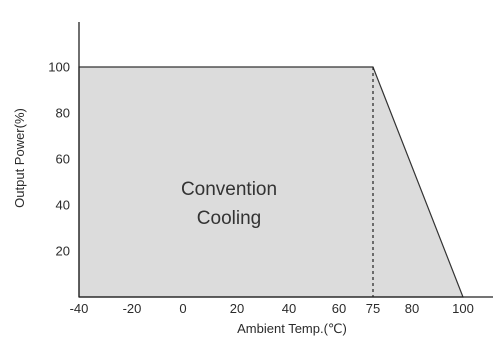 The height and width of the screenshot is (343, 496). What do you see at coordinates (63, 251) in the screenshot?
I see `y-tick-label: 20` at bounding box center [63, 251].